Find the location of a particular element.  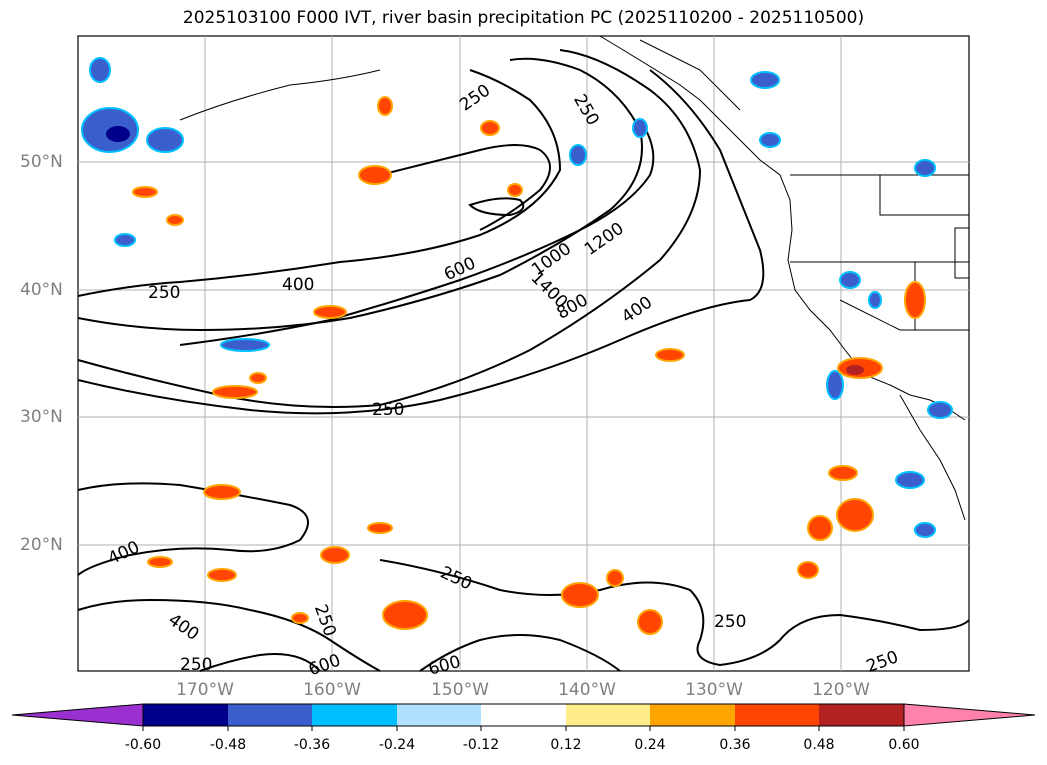

colorbar-tick: 0.60 is located at coordinates (904, 745).